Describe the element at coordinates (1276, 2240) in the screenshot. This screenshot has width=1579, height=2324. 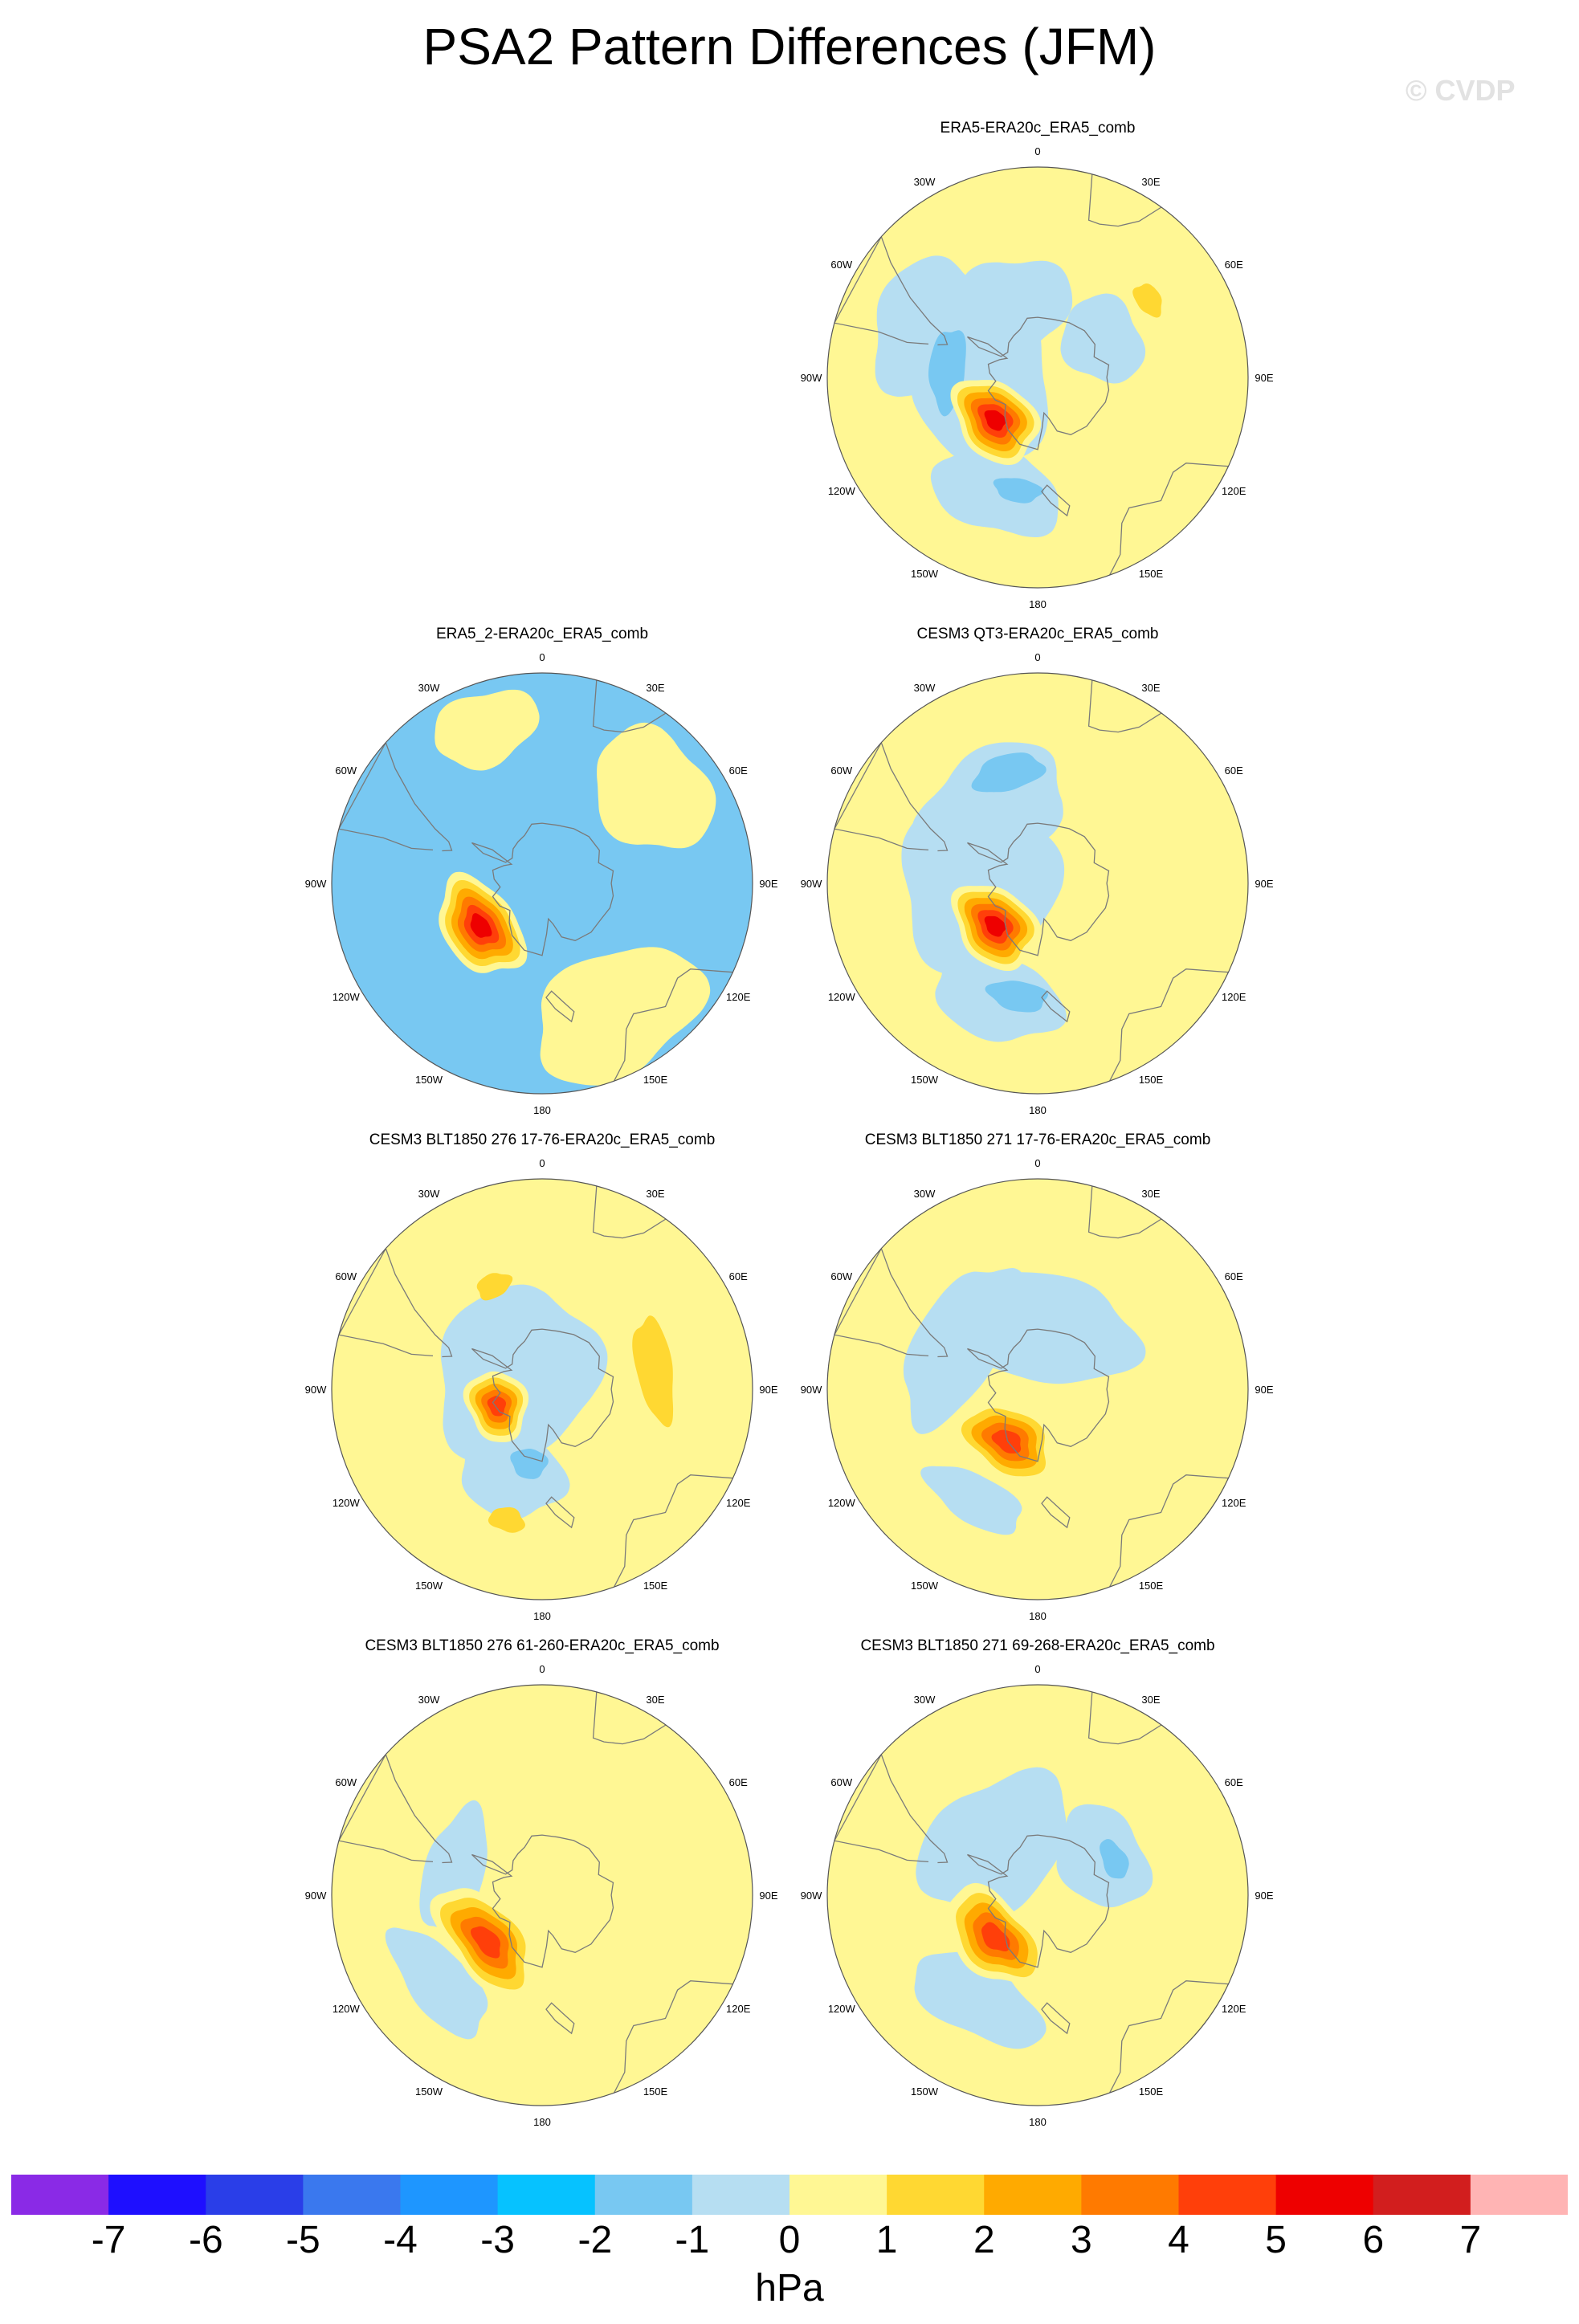
I see `colorbar-tick-label: 5` at that location.